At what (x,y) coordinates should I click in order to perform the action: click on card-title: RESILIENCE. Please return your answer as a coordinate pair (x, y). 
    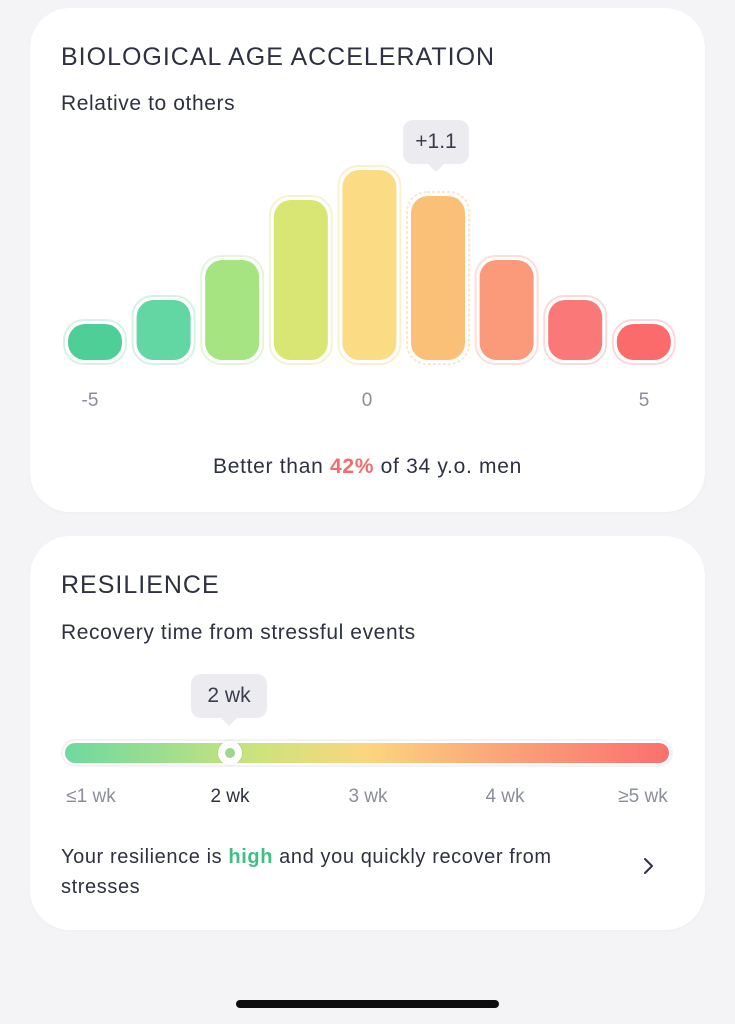
    Looking at the image, I should click on (140, 585).